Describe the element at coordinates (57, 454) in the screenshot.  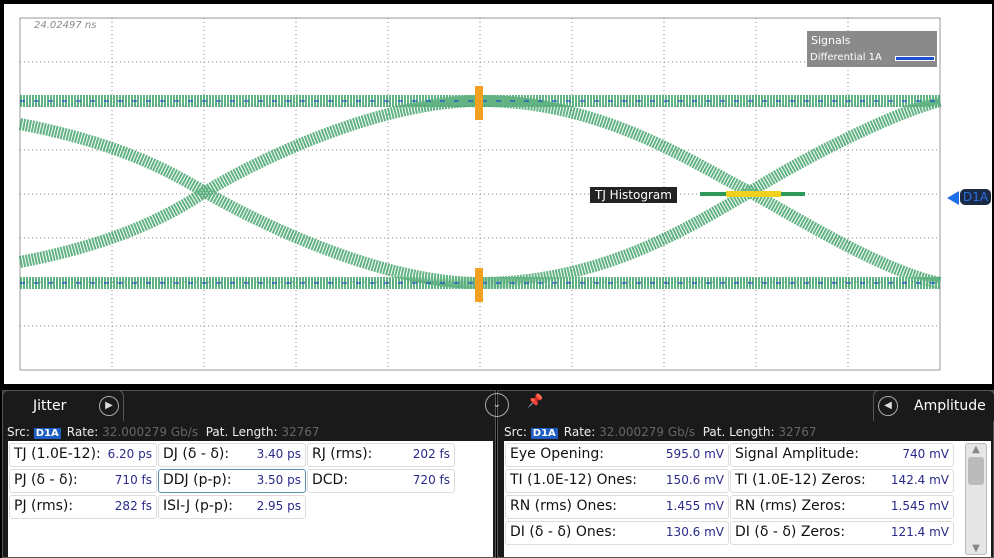
I see `measurement-label: TJ (1.0E-12):` at that location.